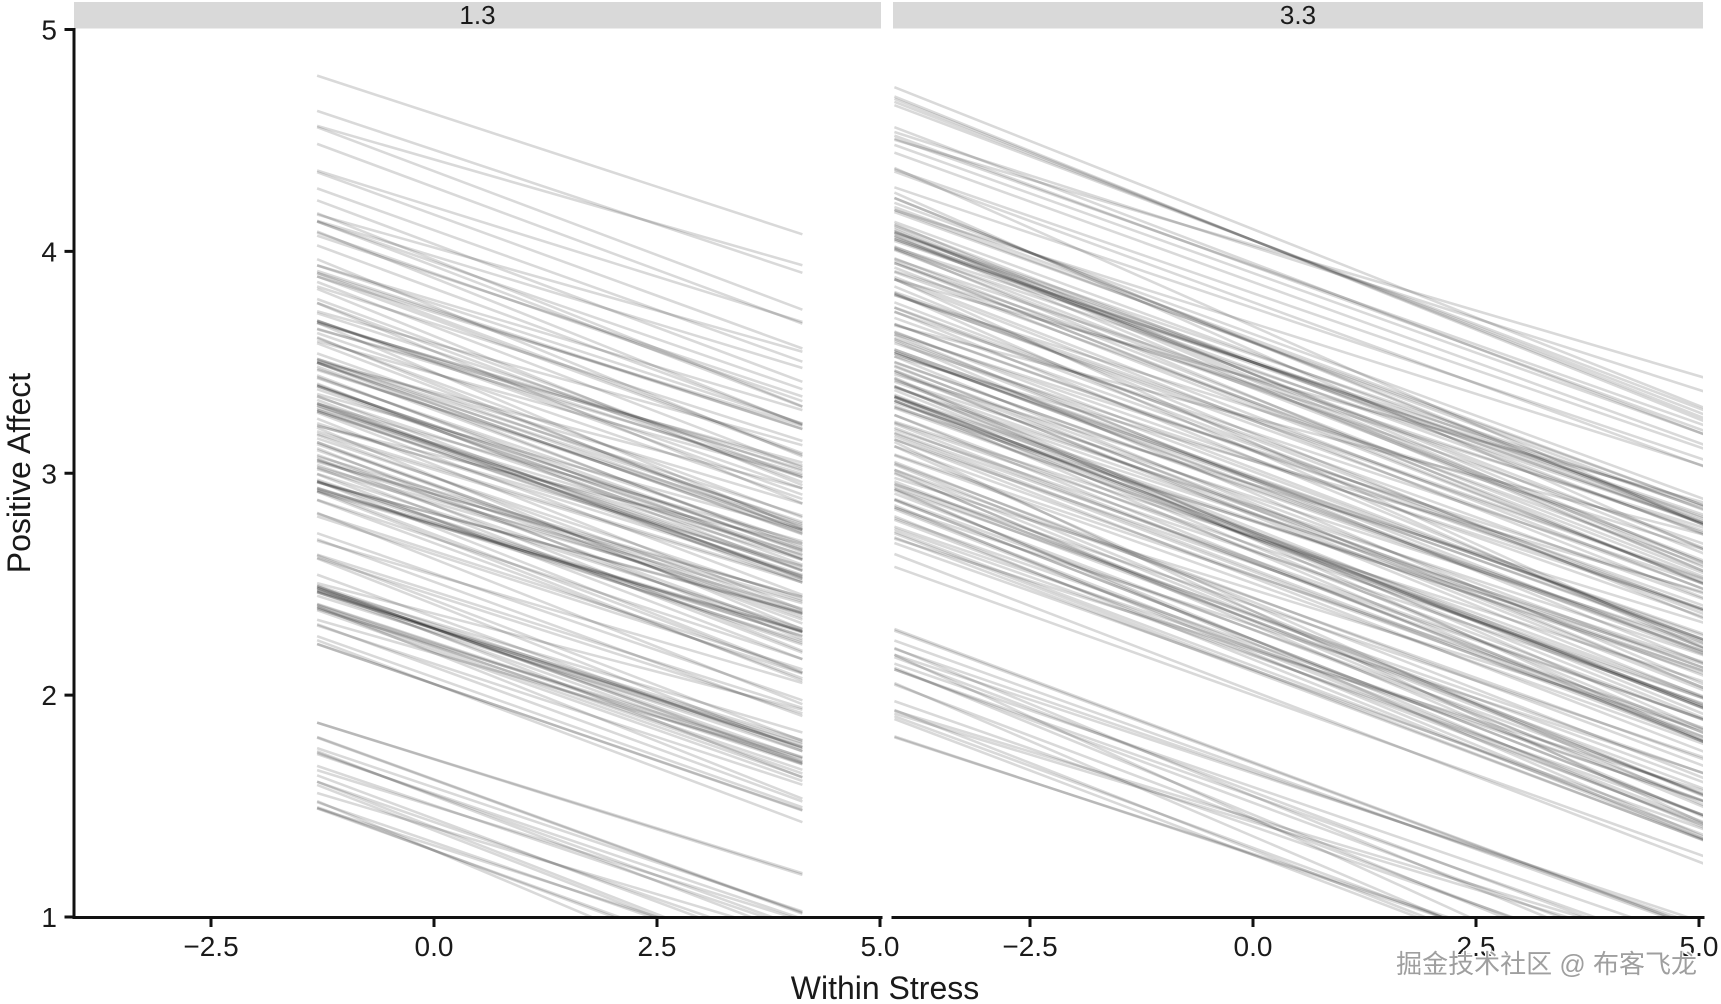 The image size is (1721, 1004). Describe the element at coordinates (49, 473) in the screenshot. I see `y-tick-label: 3` at that location.